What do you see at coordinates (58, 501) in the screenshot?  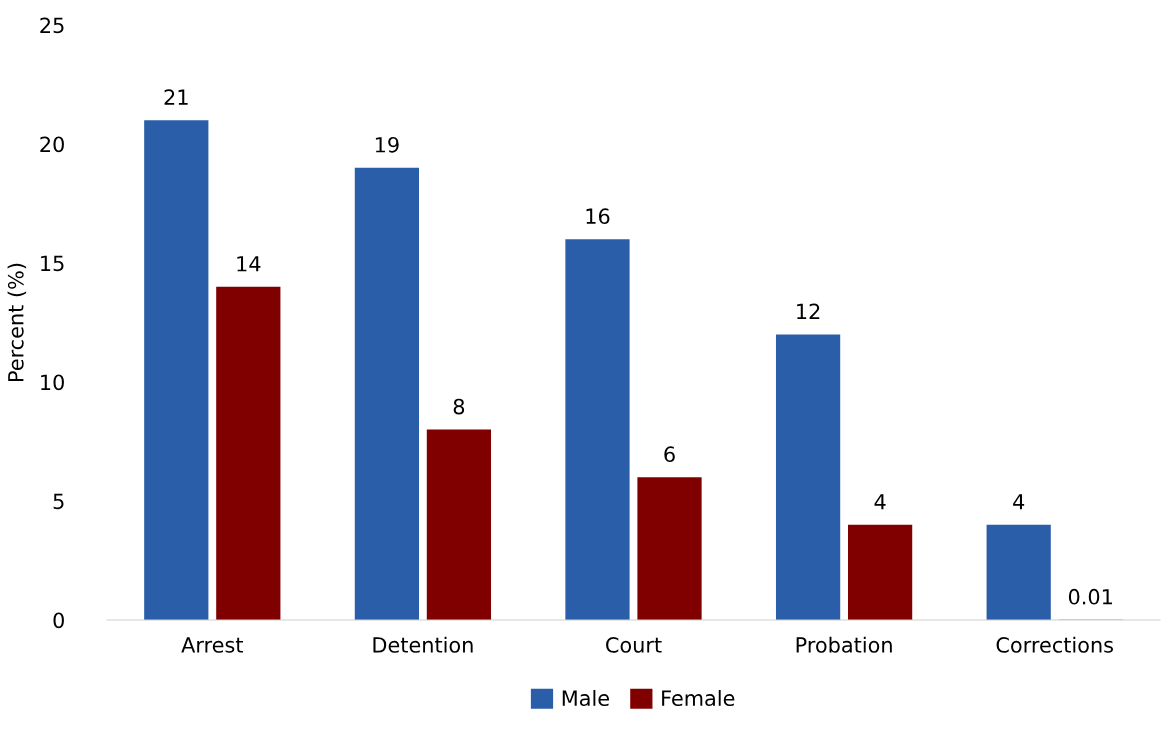 I see `y-tick-label: 5` at bounding box center [58, 501].